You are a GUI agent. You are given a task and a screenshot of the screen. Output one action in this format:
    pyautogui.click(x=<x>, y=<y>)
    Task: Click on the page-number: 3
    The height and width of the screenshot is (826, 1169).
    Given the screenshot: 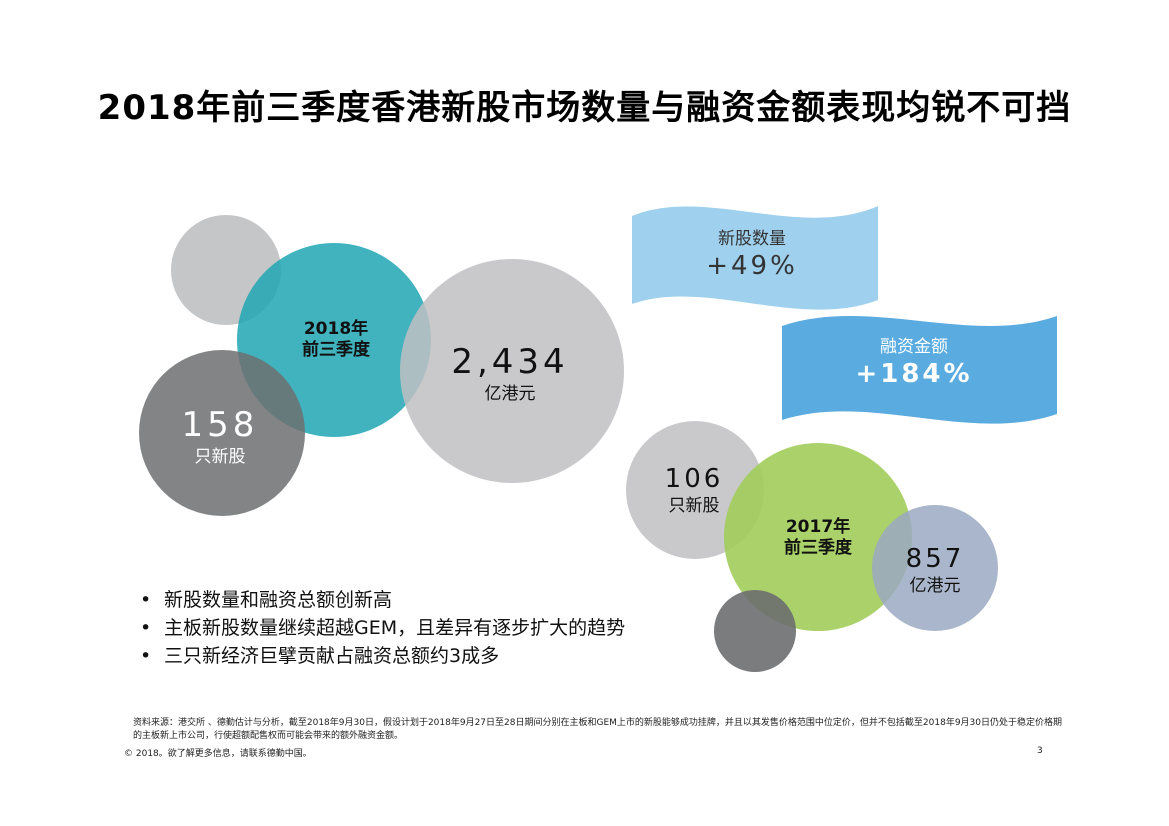 What is the action you would take?
    pyautogui.click(x=1040, y=751)
    